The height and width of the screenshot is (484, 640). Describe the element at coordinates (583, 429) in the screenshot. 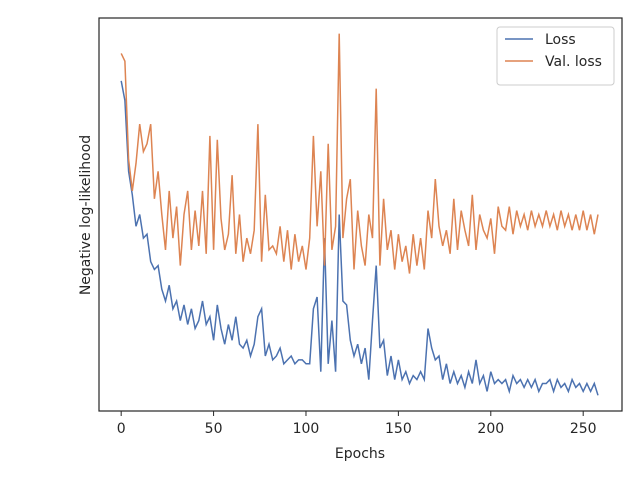

I see `x-tick-label: 250` at that location.